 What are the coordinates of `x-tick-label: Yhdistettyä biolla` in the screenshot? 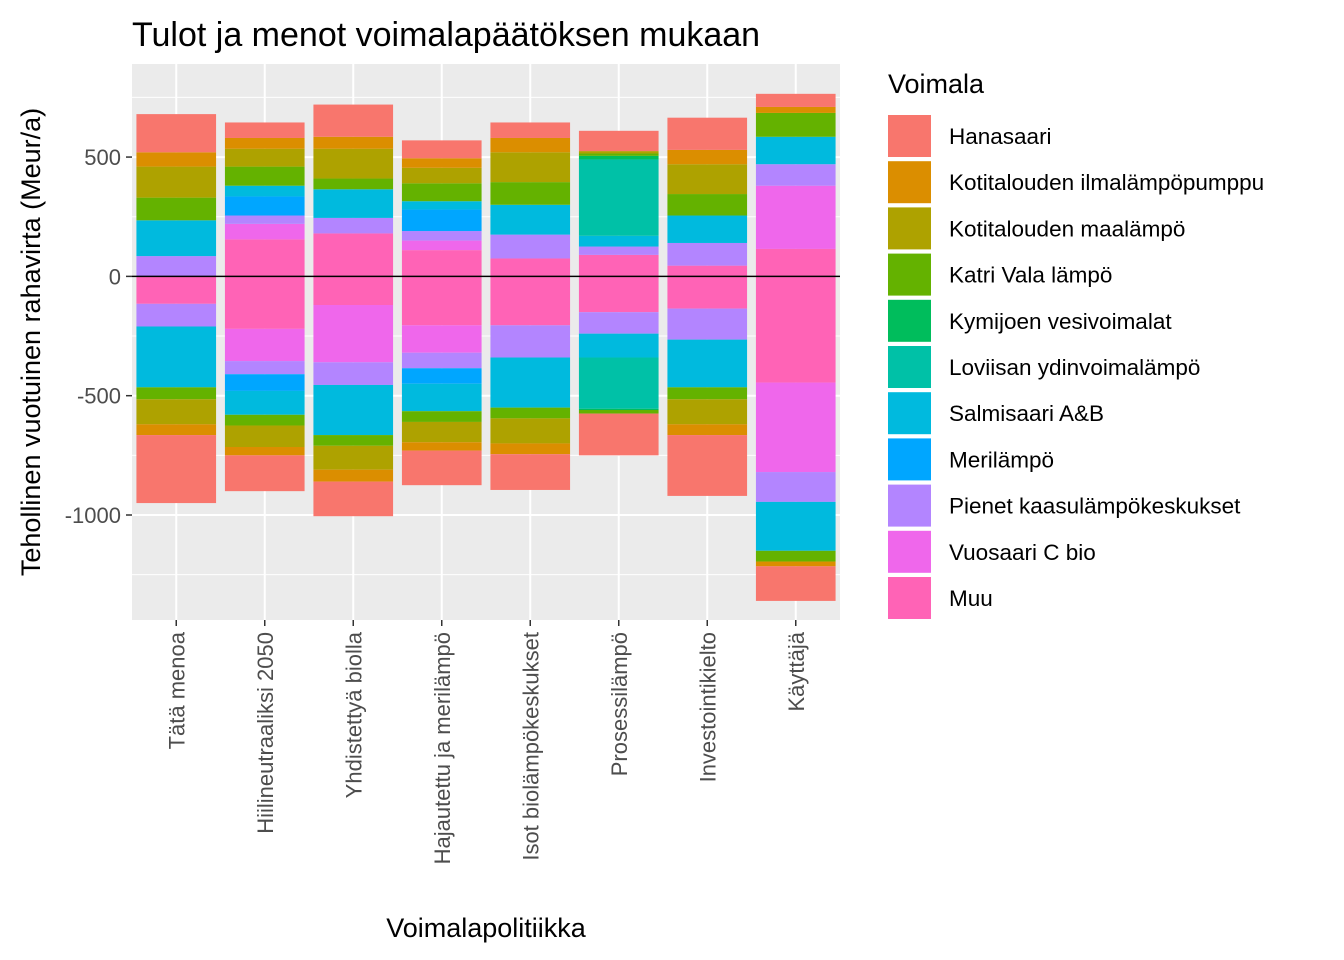 It's located at (353, 714).